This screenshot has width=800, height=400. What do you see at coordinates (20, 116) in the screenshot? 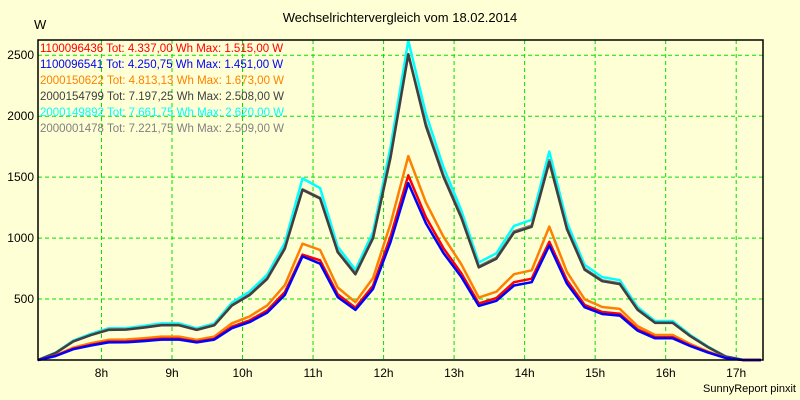
I see `y-tick-label: 2000` at bounding box center [20, 116].